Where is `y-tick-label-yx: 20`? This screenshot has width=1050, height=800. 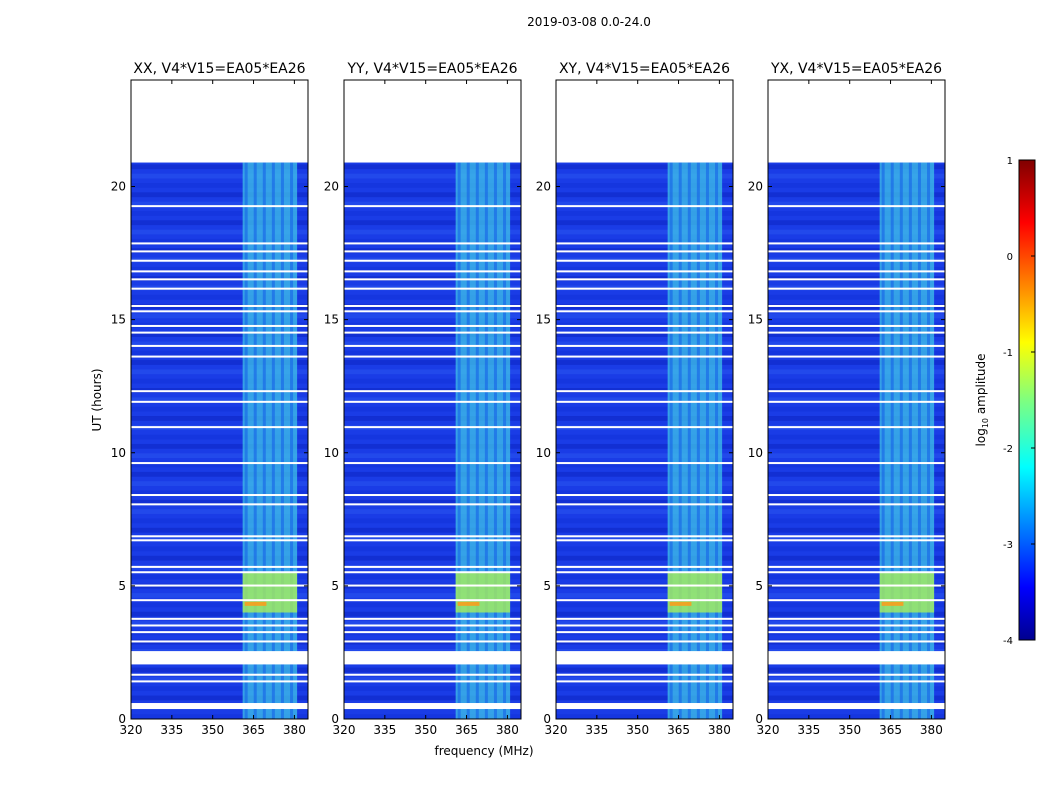
y-tick-label-yx: 20 is located at coordinates (755, 187).